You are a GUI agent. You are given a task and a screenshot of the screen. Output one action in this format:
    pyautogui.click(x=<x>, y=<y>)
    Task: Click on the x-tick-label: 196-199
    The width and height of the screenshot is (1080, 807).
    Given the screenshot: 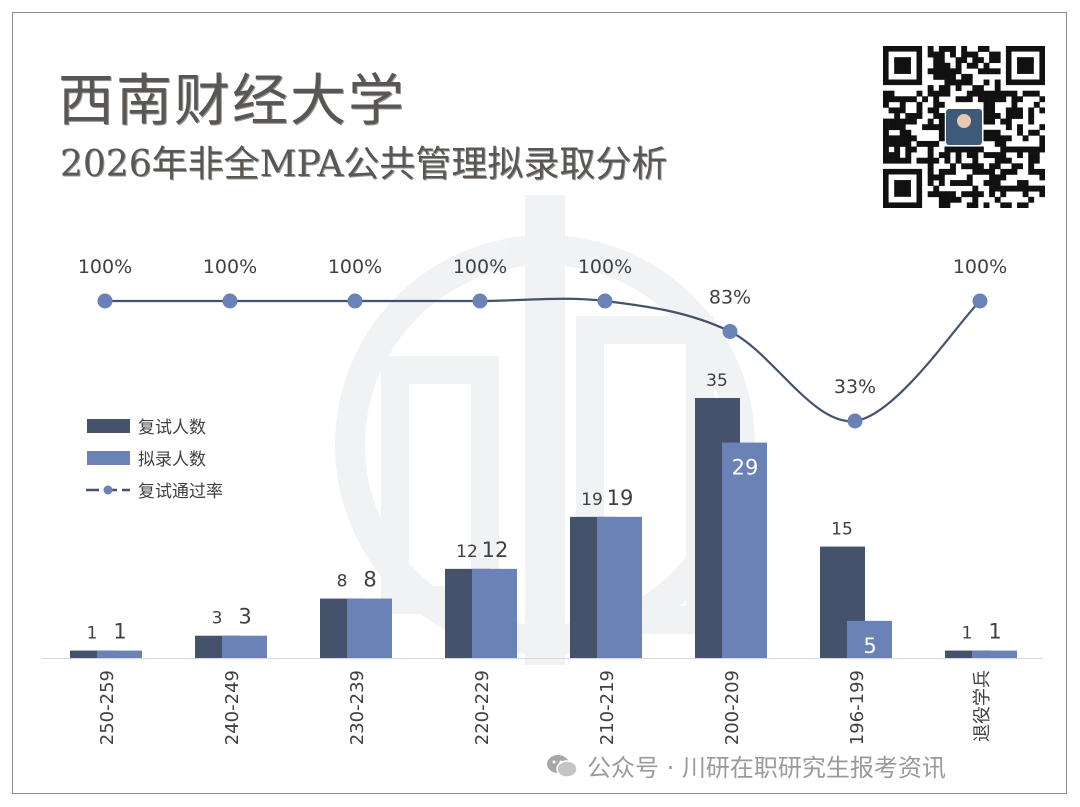 What is the action you would take?
    pyautogui.click(x=857, y=707)
    